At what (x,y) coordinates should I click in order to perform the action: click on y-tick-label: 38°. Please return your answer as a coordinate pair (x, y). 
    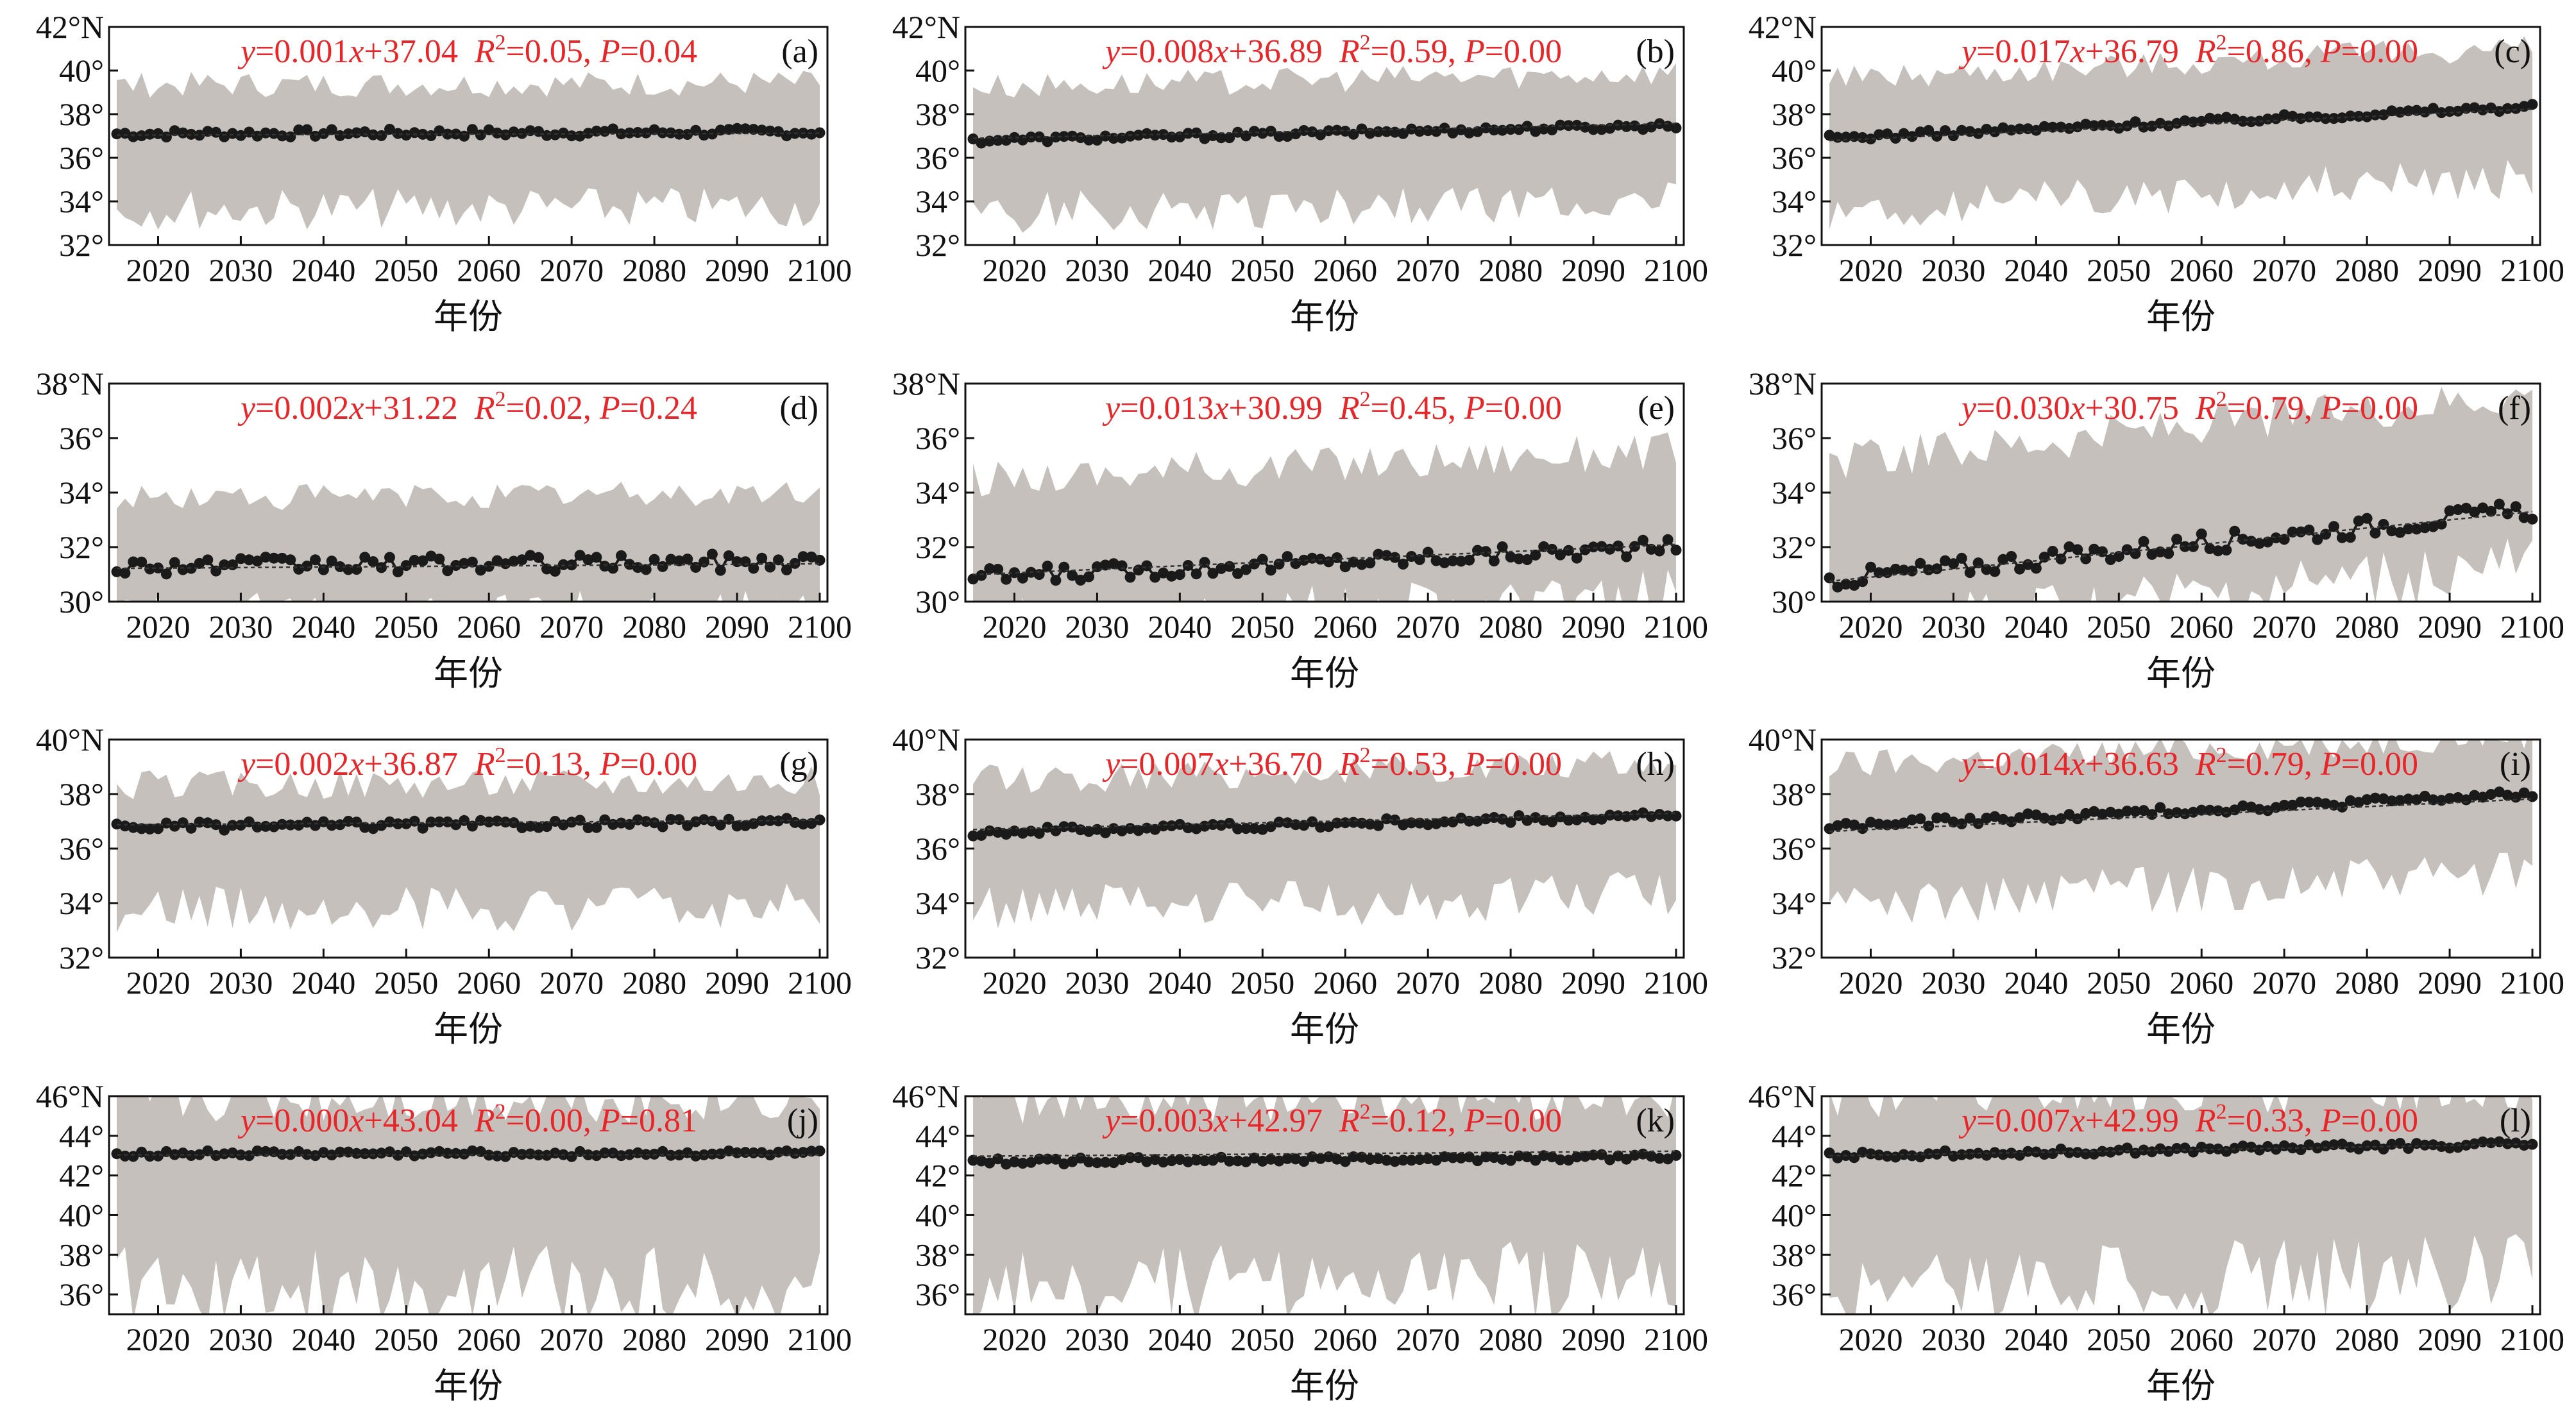
    Looking at the image, I should click on (1794, 1255).